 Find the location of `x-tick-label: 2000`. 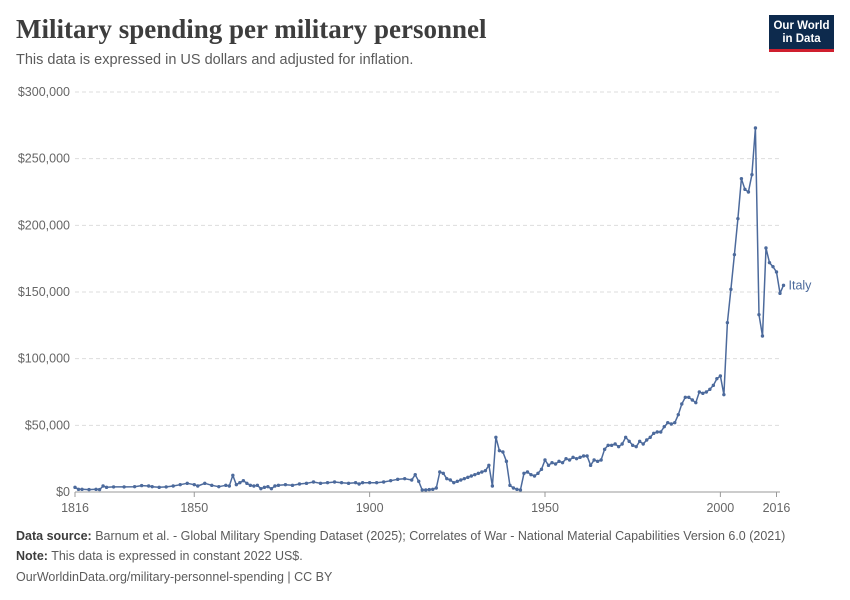

x-tick-label: 2000 is located at coordinates (720, 508).